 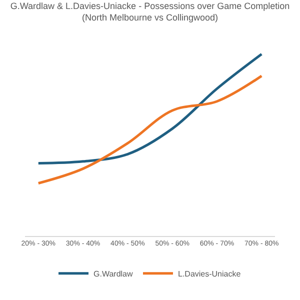 I want to click on legend-label: G.Wardlaw, so click(x=113, y=274).